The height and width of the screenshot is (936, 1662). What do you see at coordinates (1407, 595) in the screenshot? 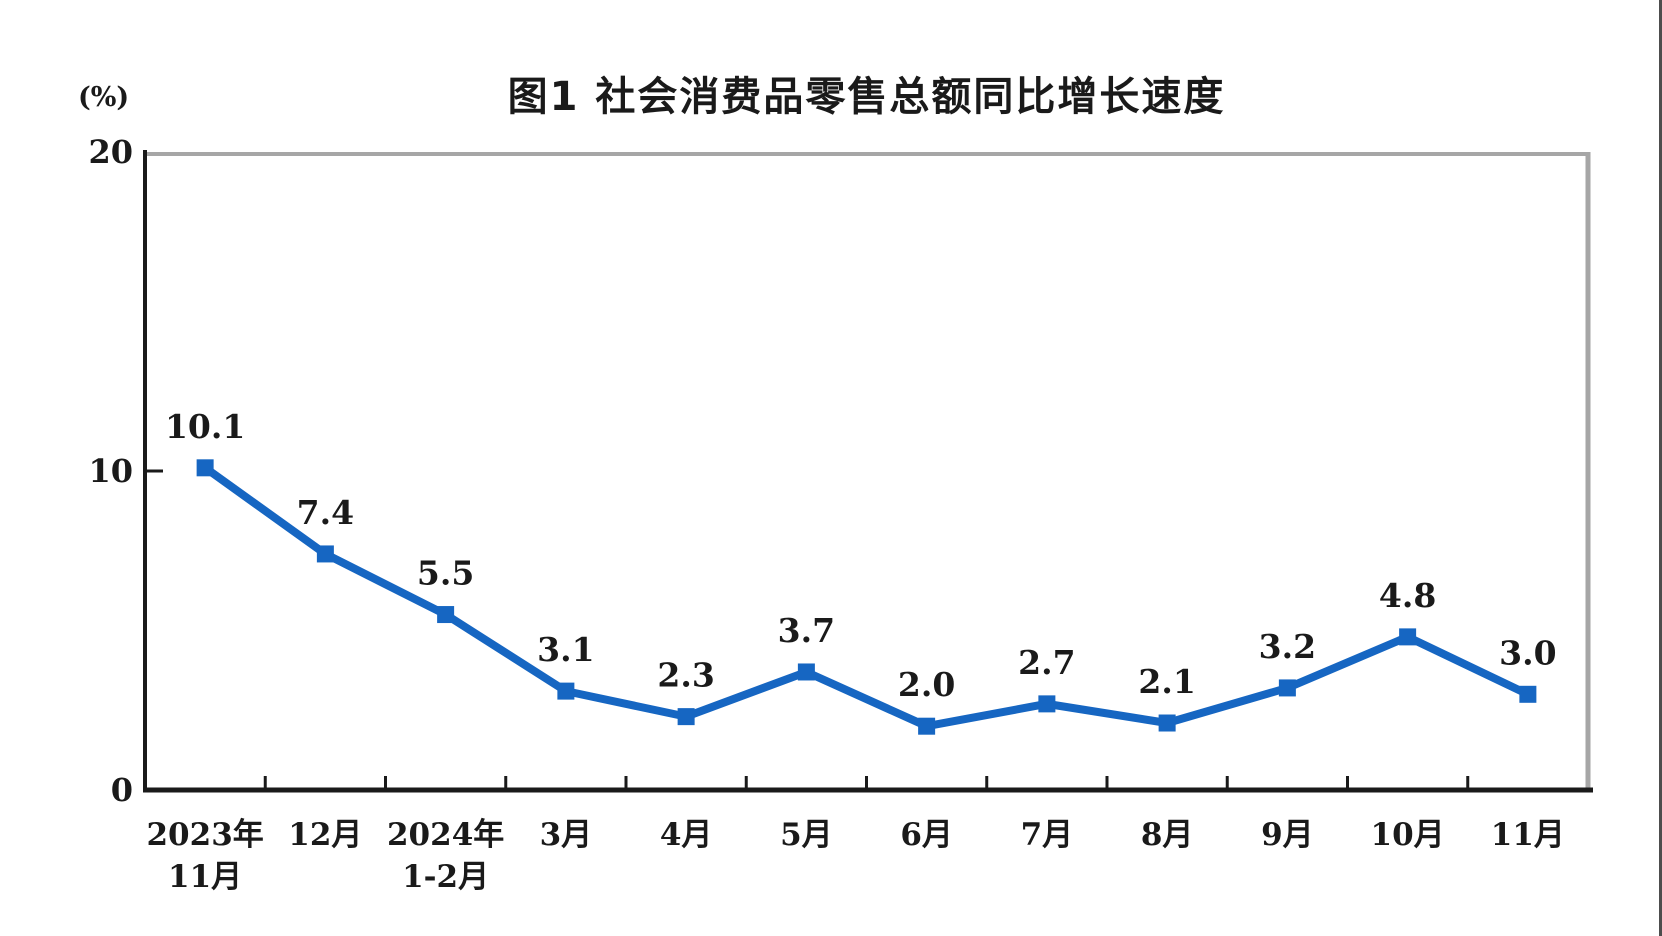
I see `data-point-label: 4.8` at bounding box center [1407, 595].